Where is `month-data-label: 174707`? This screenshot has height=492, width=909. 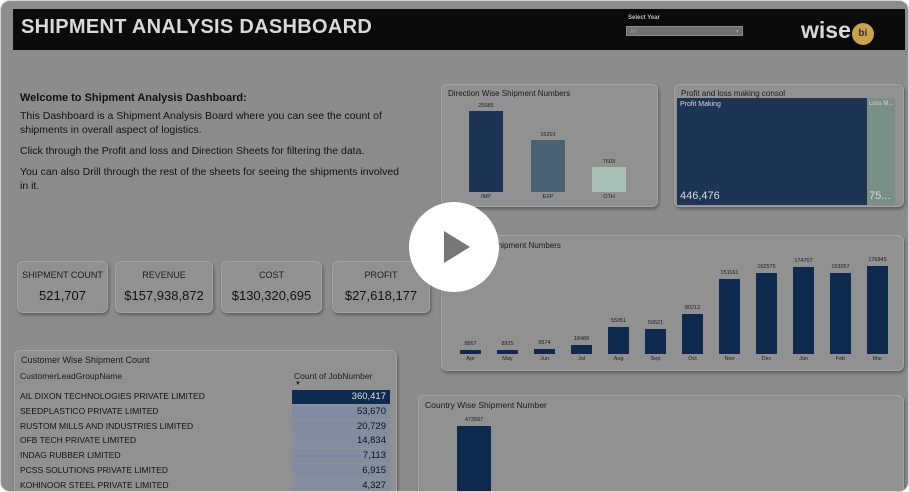
month-data-label: 174707 is located at coordinates (803, 261).